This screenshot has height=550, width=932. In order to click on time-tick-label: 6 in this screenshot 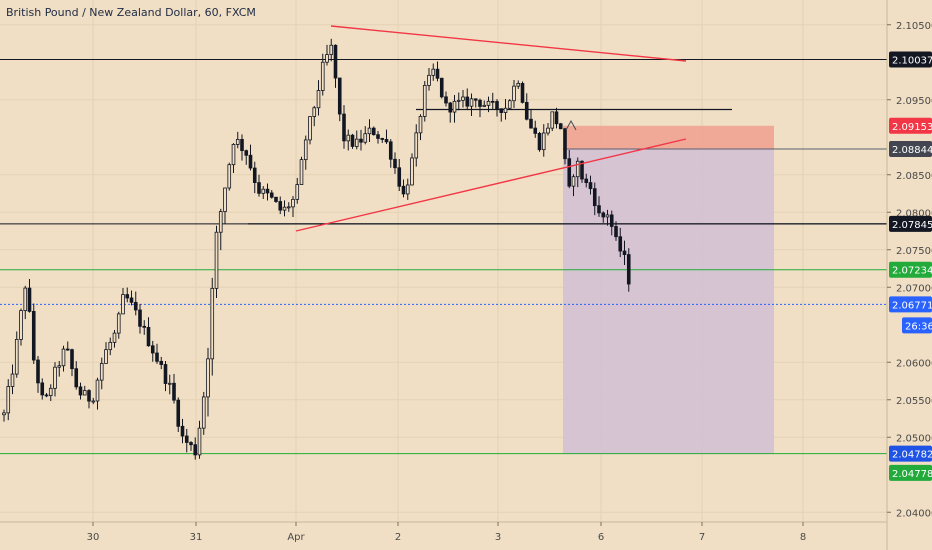, I will do `click(601, 537)`.